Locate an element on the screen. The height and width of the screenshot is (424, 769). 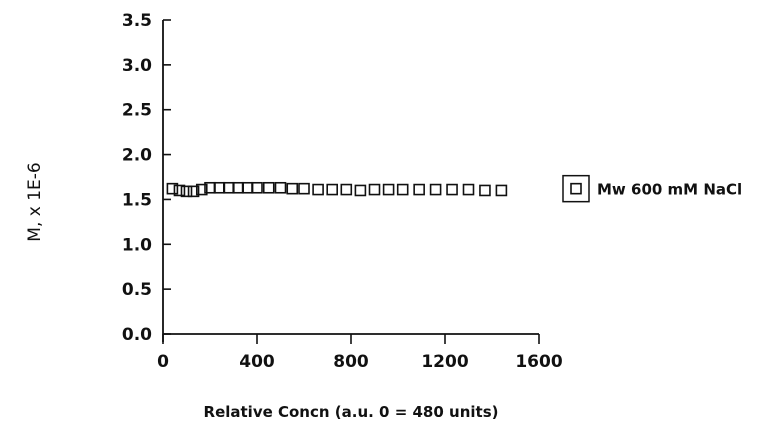
legend-marker is located at coordinates (576, 188).